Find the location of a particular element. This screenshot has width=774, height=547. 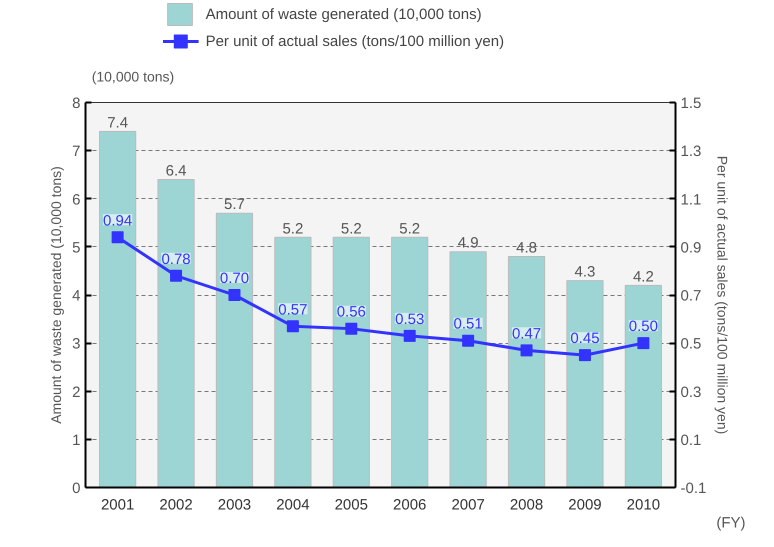

x-tick-label: 2005 is located at coordinates (351, 505).